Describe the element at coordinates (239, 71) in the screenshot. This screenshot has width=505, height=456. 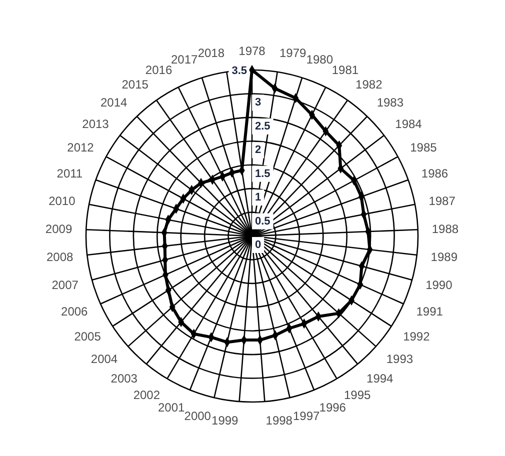
I see `y-tick-label: 3.5` at that location.